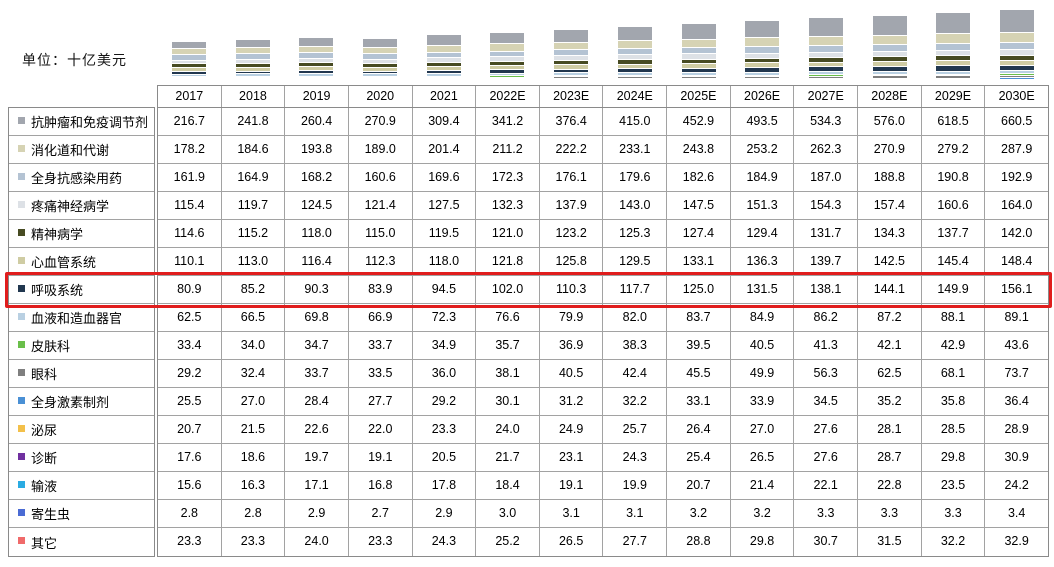 The image size is (1054, 567). What do you see at coordinates (317, 401) in the screenshot?
I see `value-cell: 28.4` at bounding box center [317, 401].